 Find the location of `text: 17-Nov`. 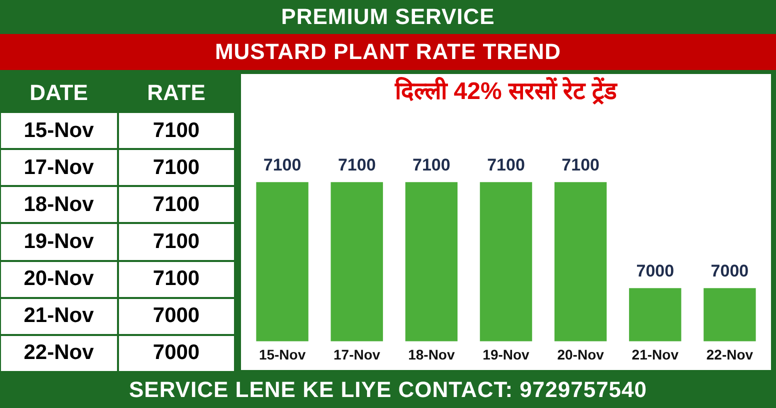

text: 17-Nov is located at coordinates (59, 167).